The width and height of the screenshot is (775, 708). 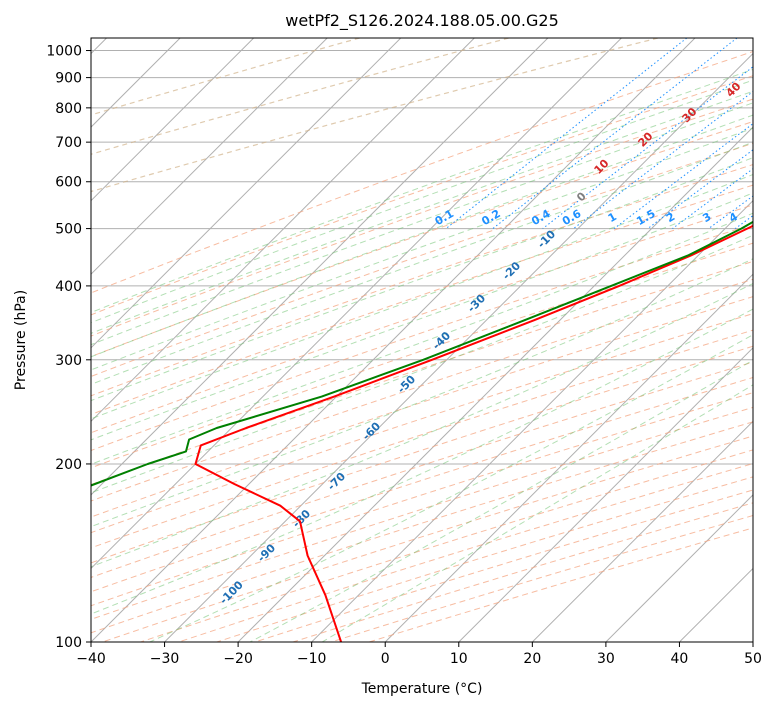 I want to click on chart-title: wetPf2_S126.2024.188.05.00.G25, so click(x=422, y=21).